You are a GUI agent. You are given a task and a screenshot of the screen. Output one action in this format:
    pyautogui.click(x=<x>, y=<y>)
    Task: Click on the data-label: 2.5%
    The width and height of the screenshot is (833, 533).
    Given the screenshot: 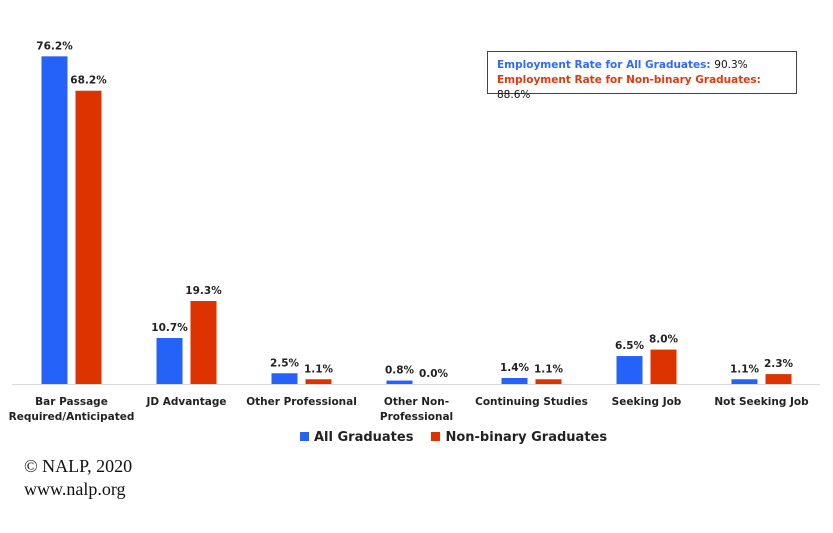 What is the action you would take?
    pyautogui.click(x=285, y=363)
    